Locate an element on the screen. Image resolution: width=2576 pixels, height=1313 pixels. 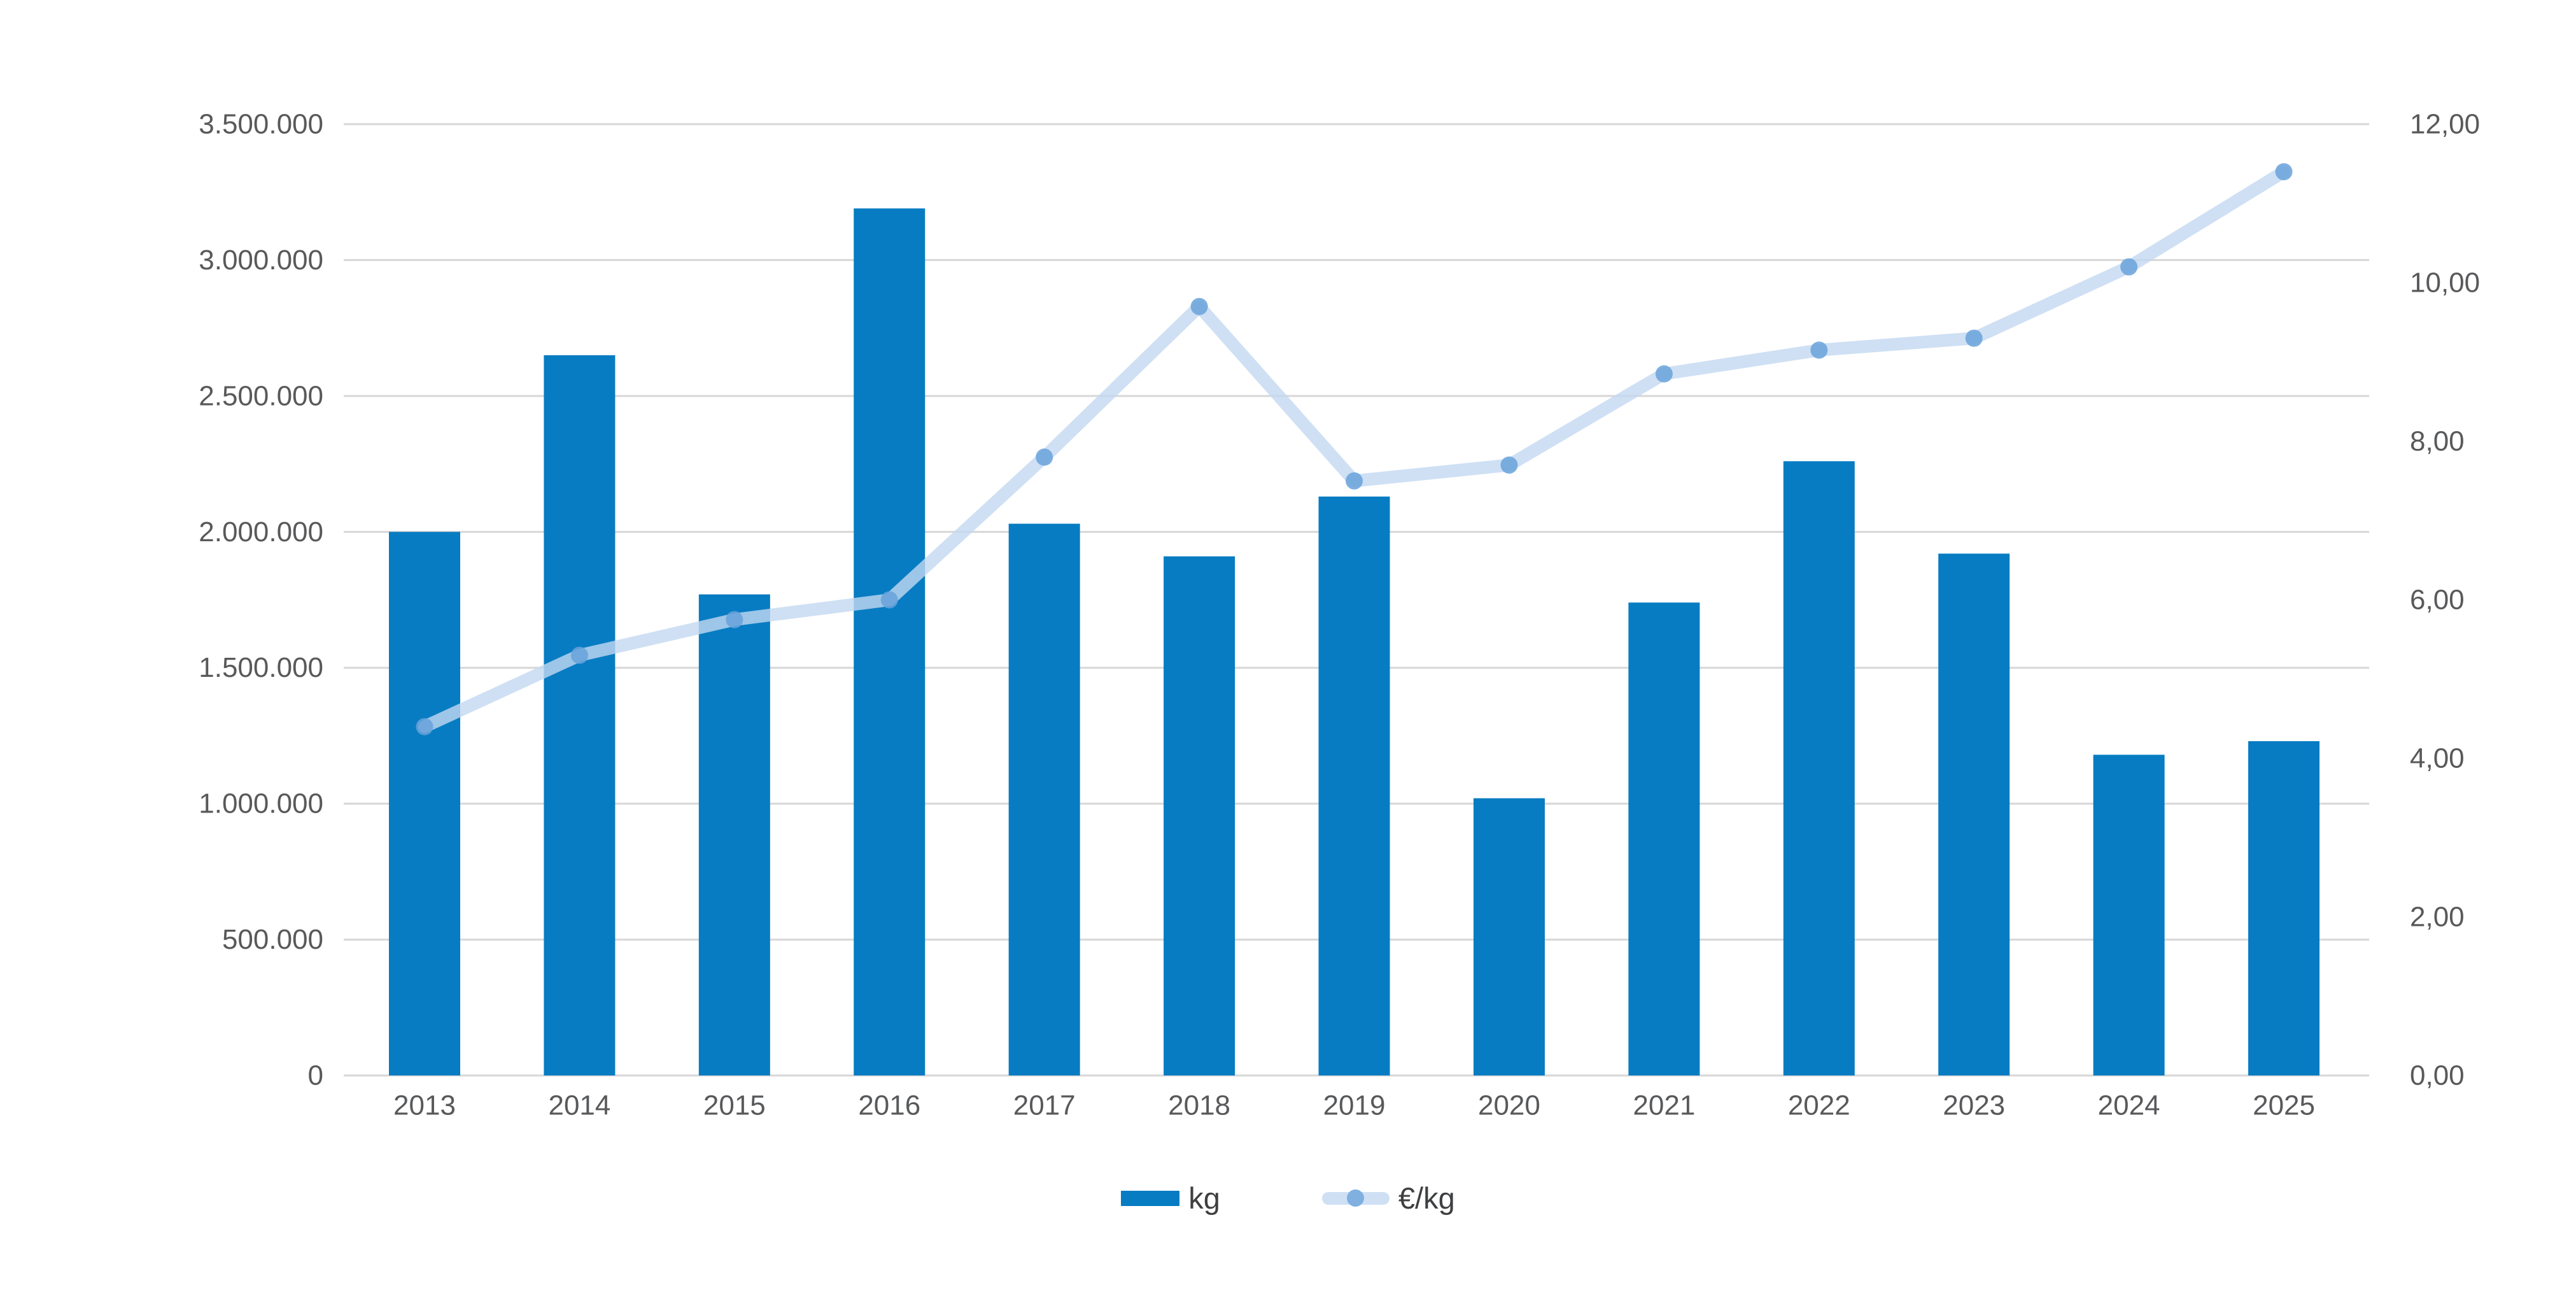
line-series-swatch-icon is located at coordinates (1356, 1198).